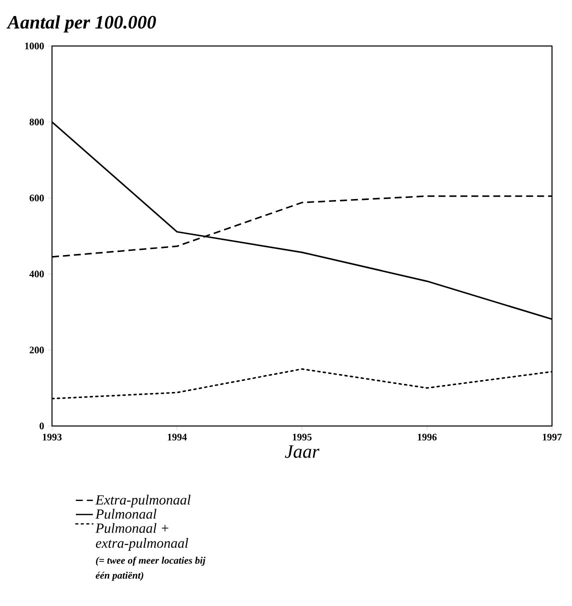  Describe the element at coordinates (81, 24) in the screenshot. I see `chart-title: Aantal per 100.000` at that location.